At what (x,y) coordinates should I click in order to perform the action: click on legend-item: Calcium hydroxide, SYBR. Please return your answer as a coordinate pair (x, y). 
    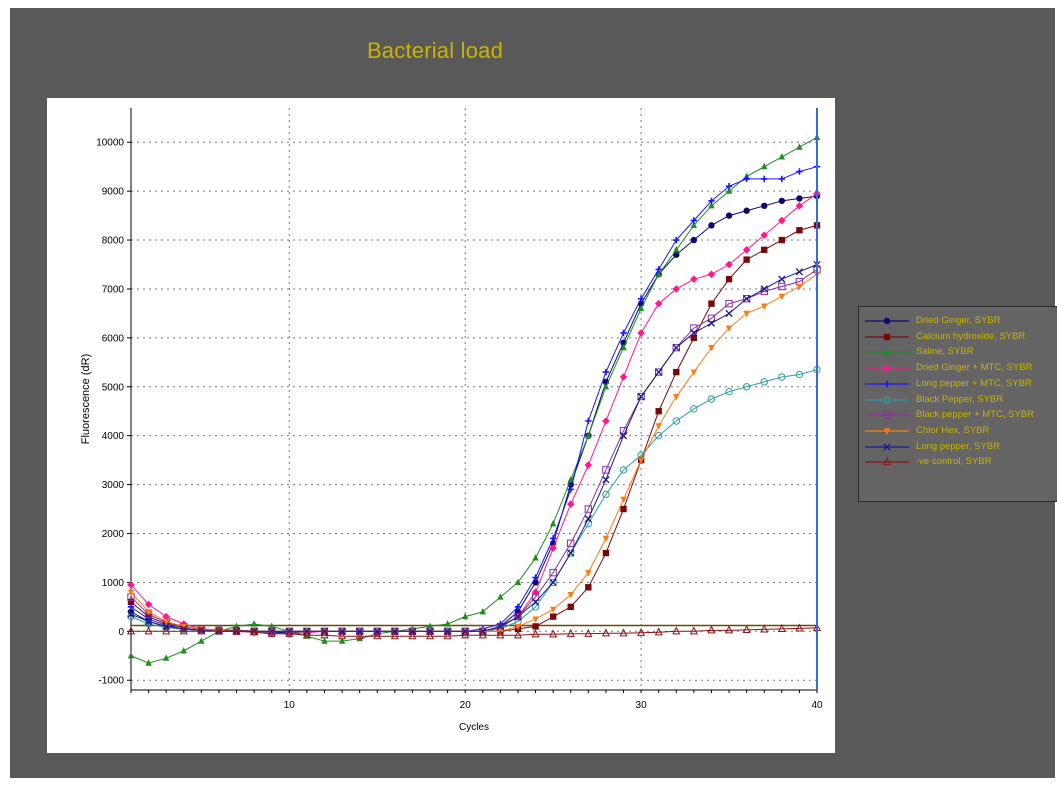
    Looking at the image, I should click on (958, 337).